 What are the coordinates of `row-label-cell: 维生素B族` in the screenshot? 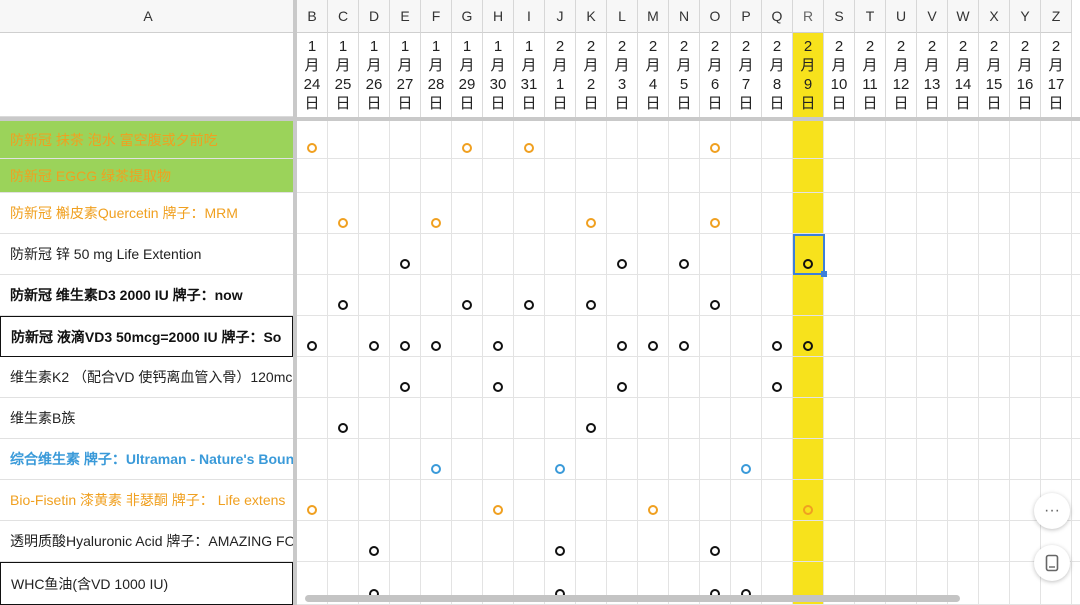 It's located at (146, 418).